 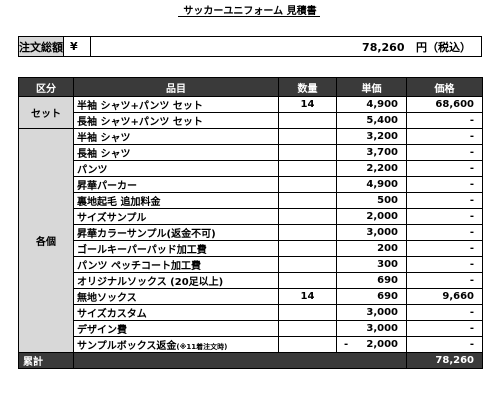 I want to click on item-name: パンツ, so click(x=92, y=170).